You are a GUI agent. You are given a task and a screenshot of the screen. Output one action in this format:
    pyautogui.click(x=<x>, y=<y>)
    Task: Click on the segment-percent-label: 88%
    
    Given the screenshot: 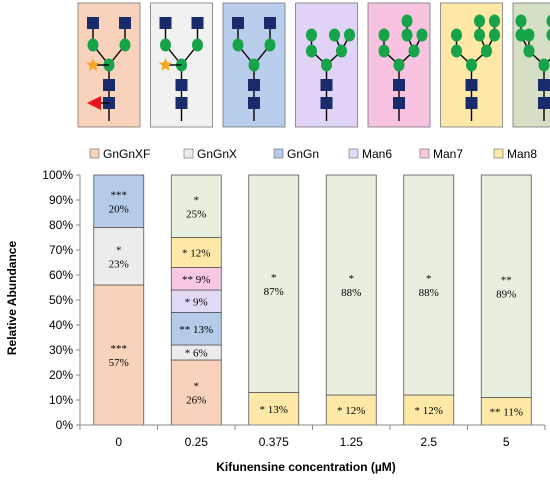 What is the action you would take?
    pyautogui.click(x=351, y=293)
    